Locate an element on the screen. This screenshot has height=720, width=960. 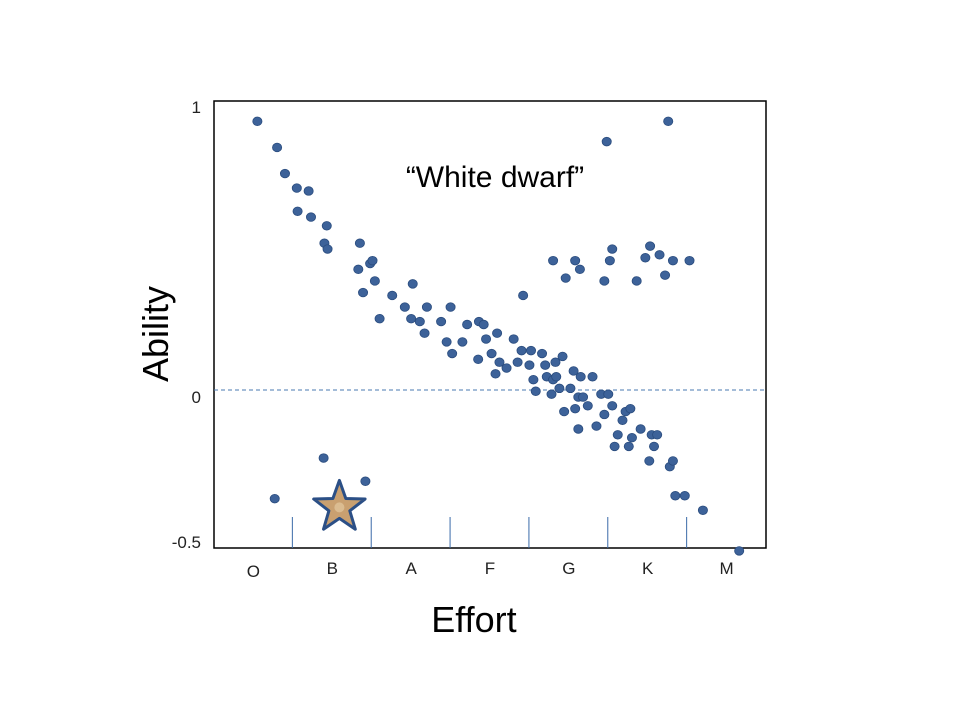
highlight-star is located at coordinates (339, 504).